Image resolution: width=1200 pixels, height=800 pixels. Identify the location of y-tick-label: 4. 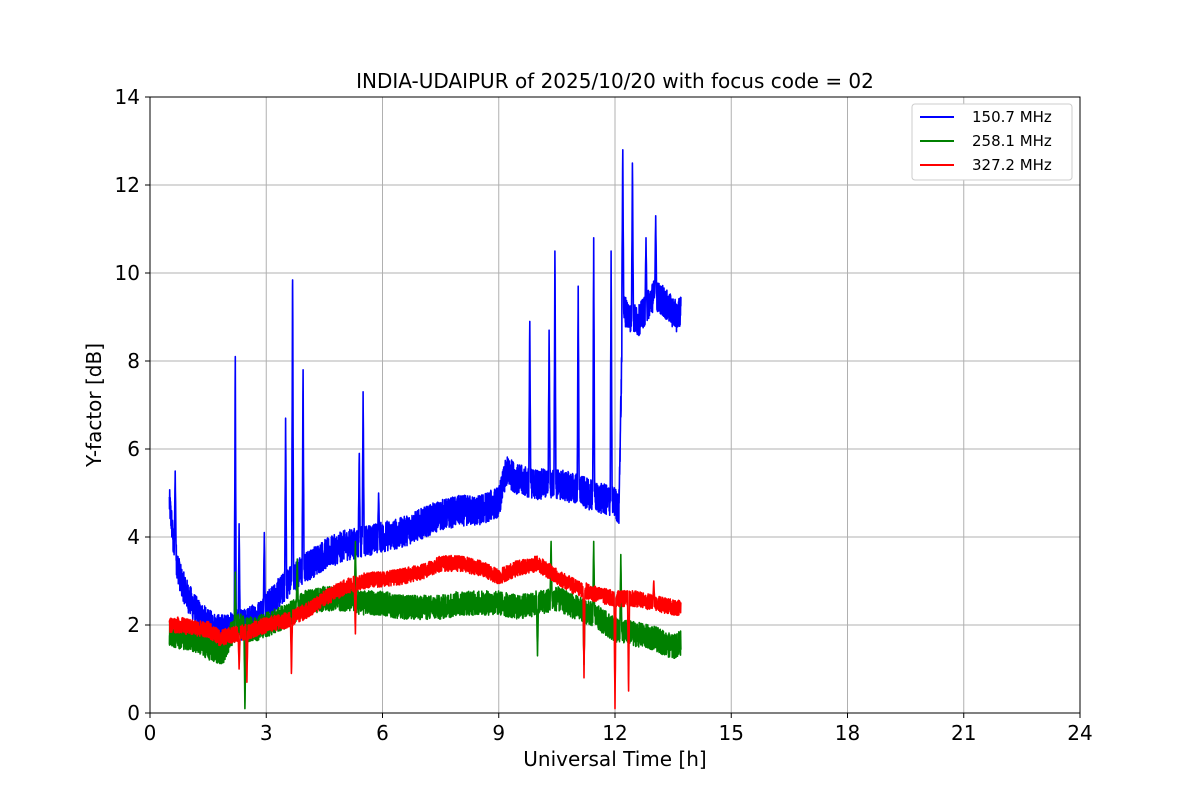
(133, 537).